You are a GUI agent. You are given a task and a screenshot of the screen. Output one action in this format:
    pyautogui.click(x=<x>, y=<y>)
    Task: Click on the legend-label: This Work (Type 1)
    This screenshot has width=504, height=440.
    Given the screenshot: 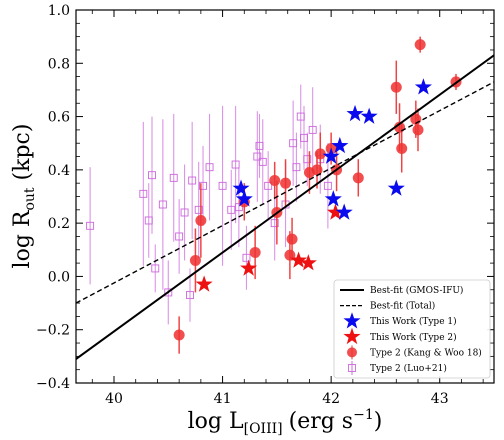 What is the action you would take?
    pyautogui.click(x=413, y=321)
    